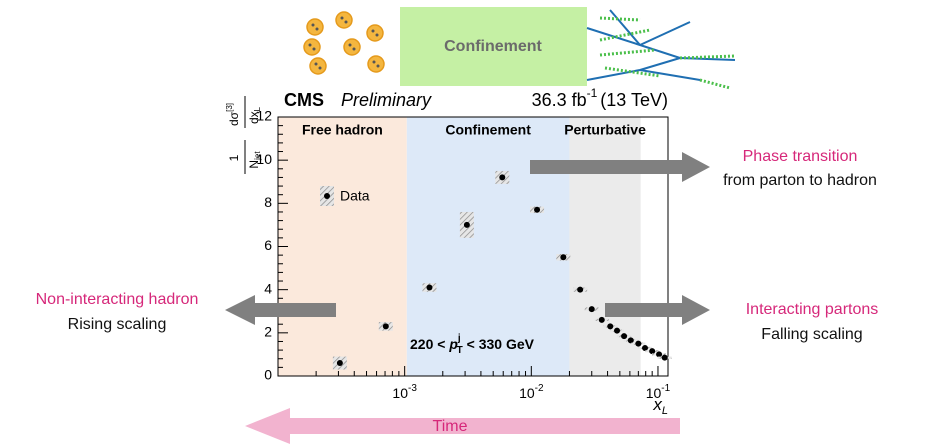 This screenshot has width=926, height=445. What do you see at coordinates (800, 156) in the screenshot?
I see `phase-title: Phase transition` at bounding box center [800, 156].